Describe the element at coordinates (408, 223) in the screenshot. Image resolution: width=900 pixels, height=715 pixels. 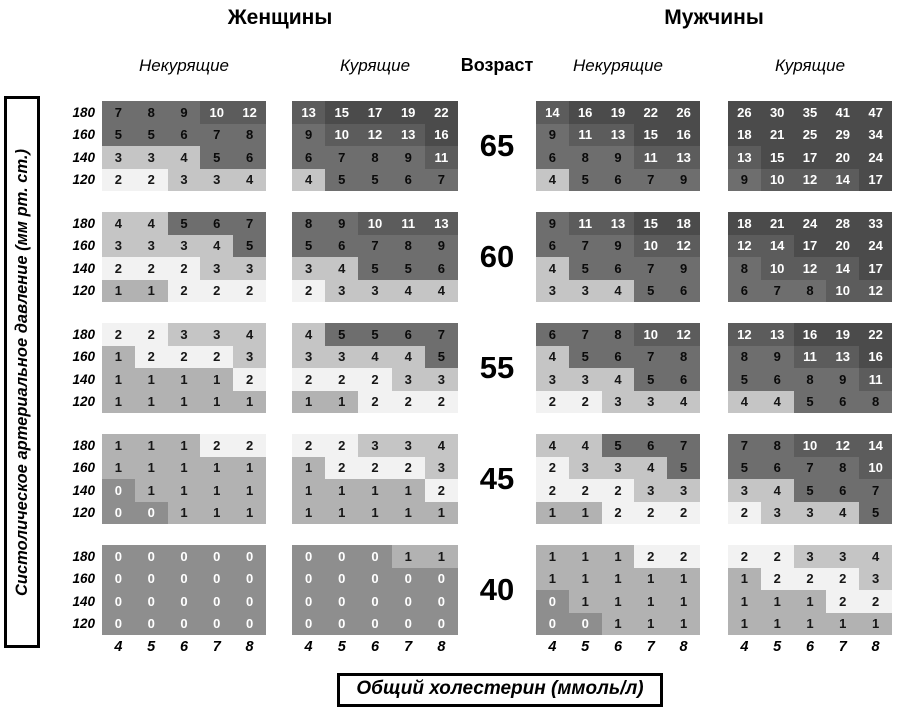
I see `risk-cell: 11` at that location.